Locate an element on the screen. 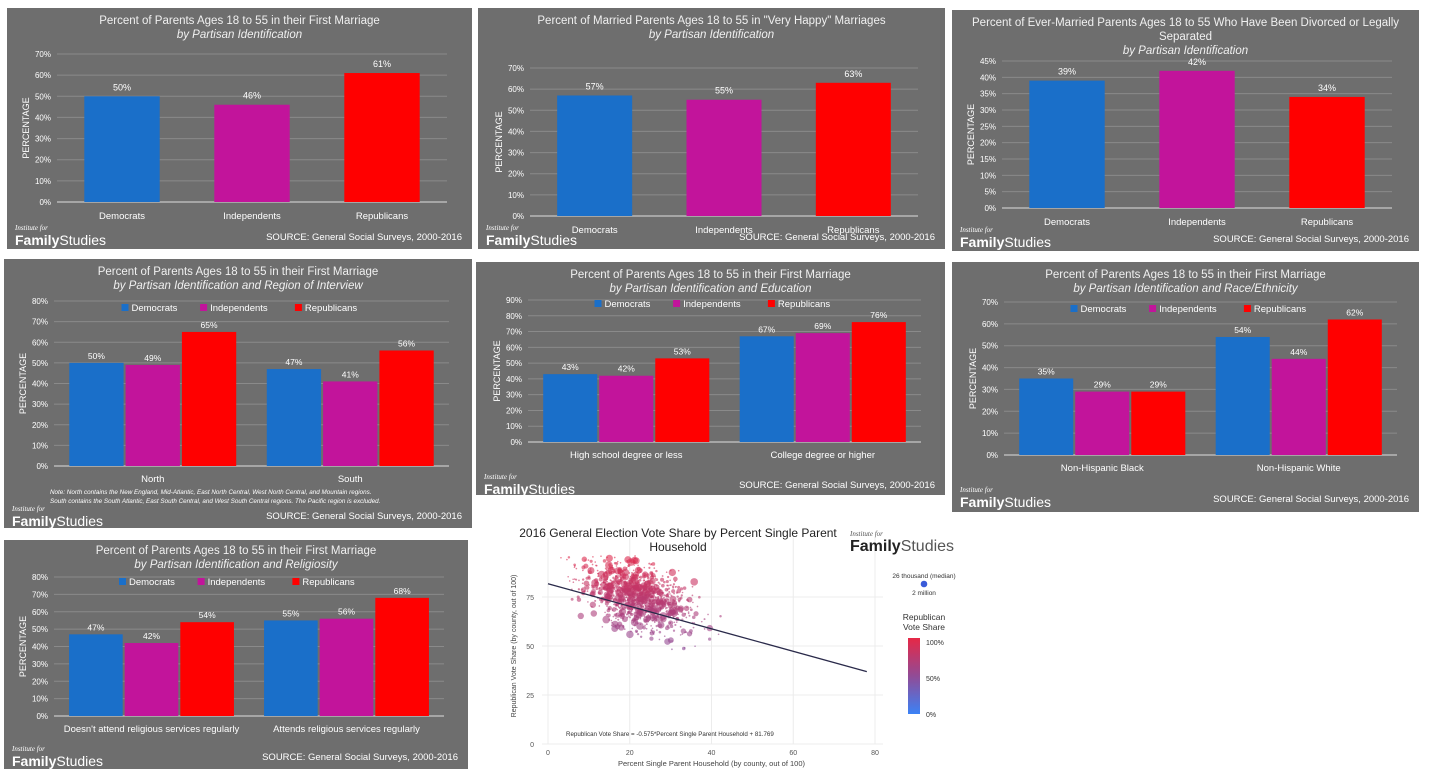 This screenshot has height=777, width=1429. data-label: 43% is located at coordinates (570, 367).